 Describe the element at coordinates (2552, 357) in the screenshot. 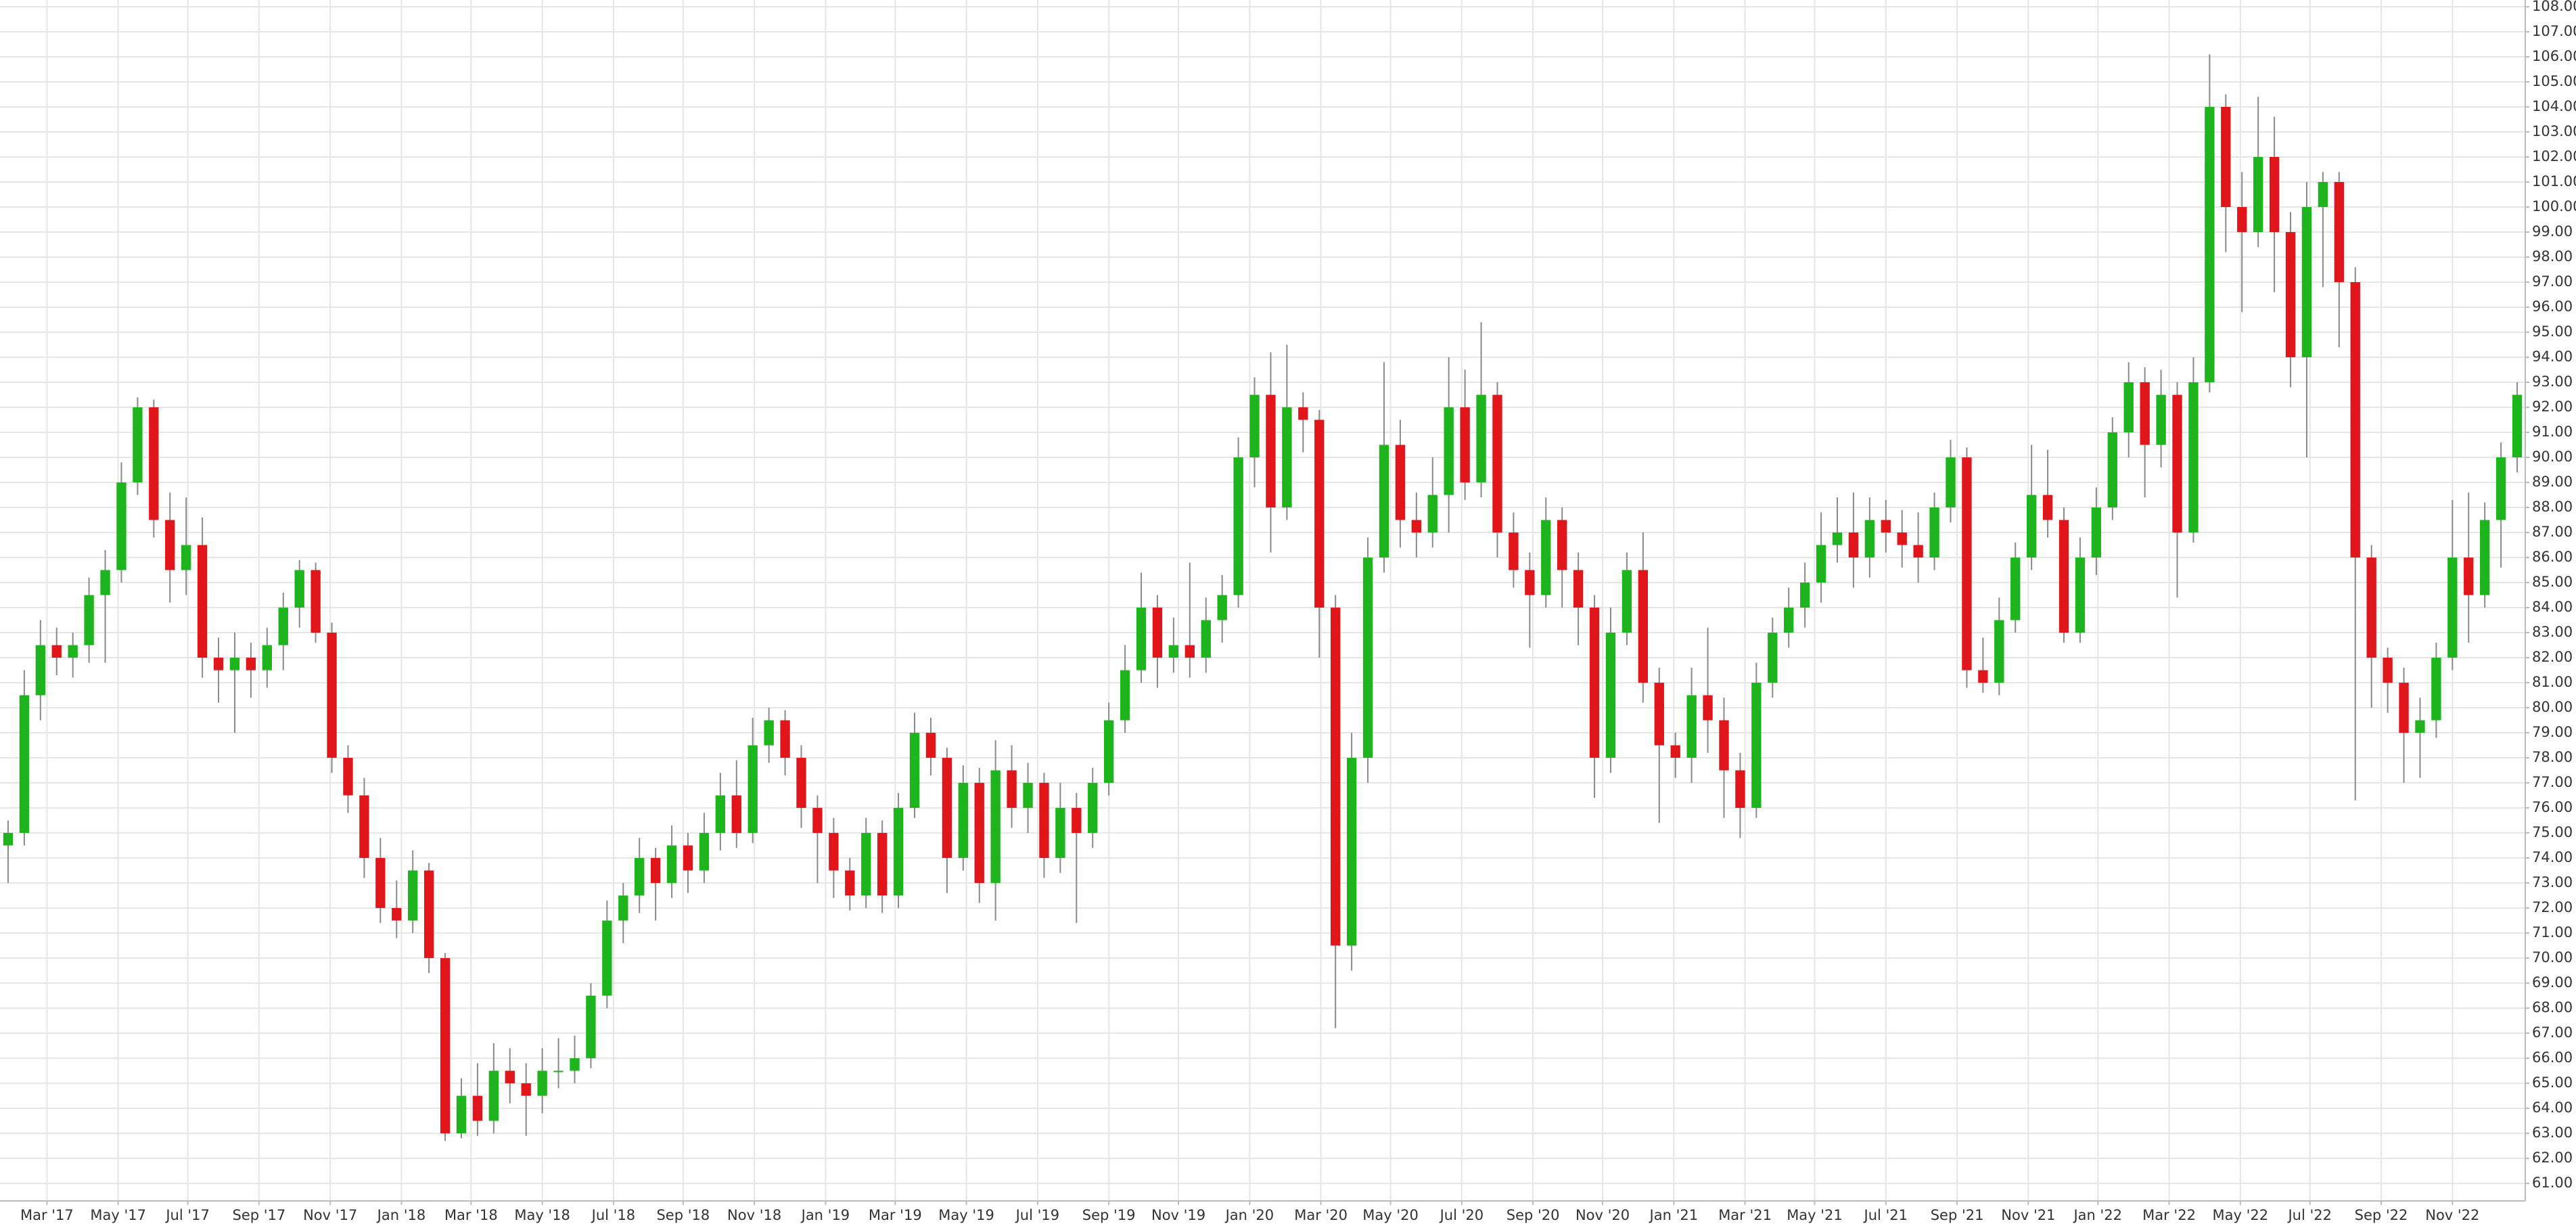

I see `y-tick-label: 94.00` at that location.